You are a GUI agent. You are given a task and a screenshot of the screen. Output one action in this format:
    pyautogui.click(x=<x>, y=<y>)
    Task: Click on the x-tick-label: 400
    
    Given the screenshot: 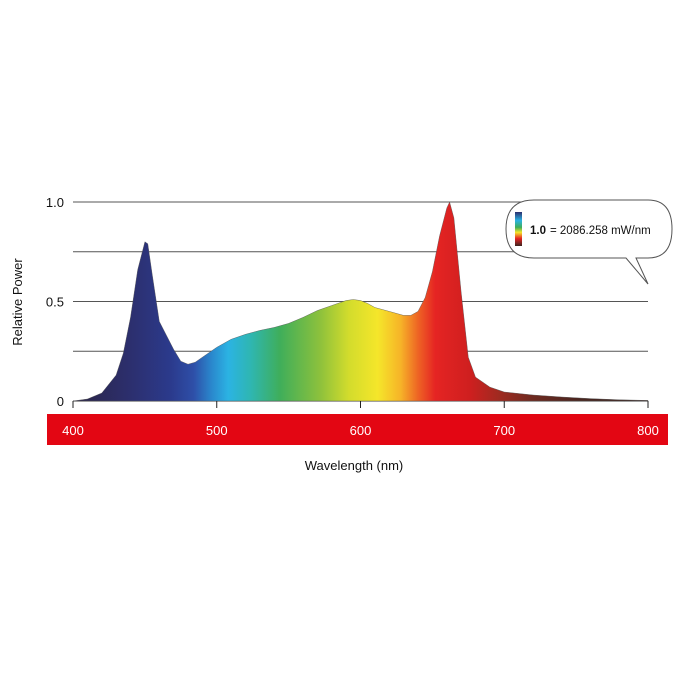 What is the action you would take?
    pyautogui.click(x=73, y=430)
    